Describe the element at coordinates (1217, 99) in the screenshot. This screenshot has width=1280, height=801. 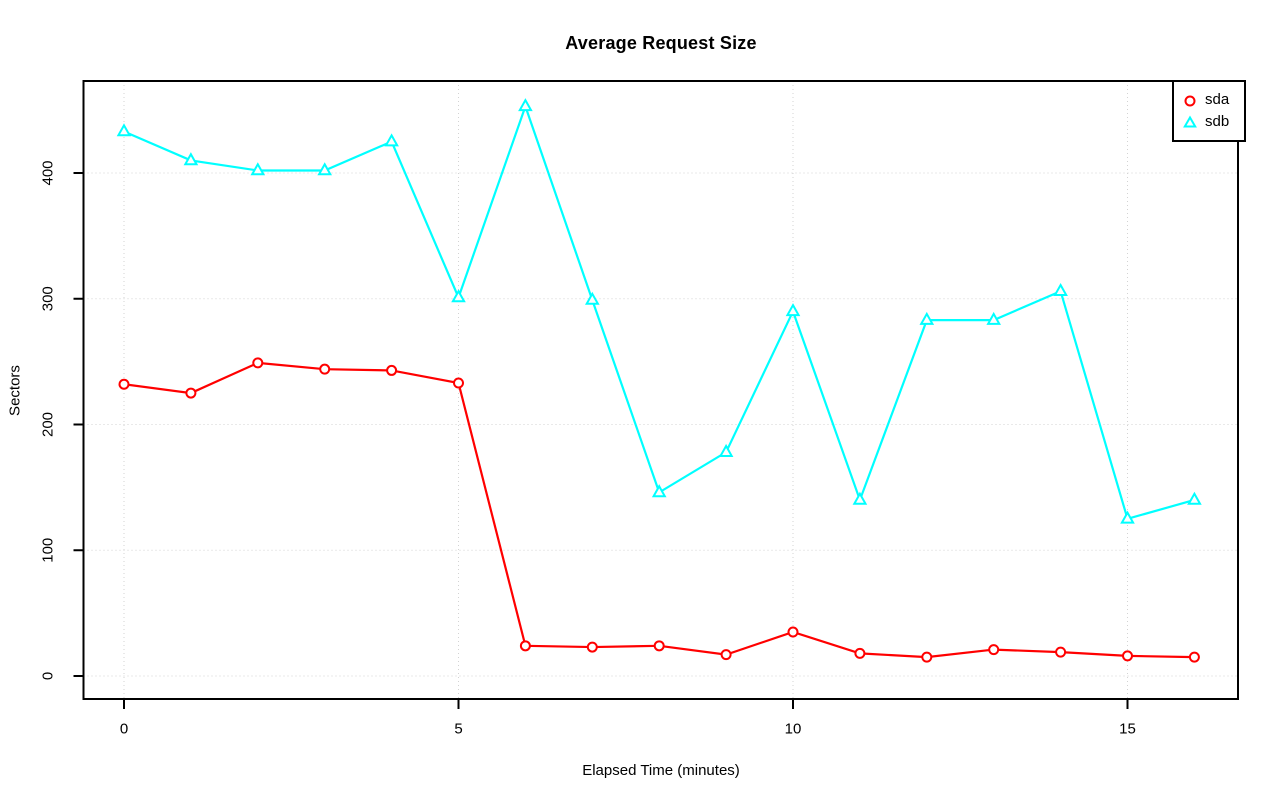
I see `legend-label-sda: sda` at that location.